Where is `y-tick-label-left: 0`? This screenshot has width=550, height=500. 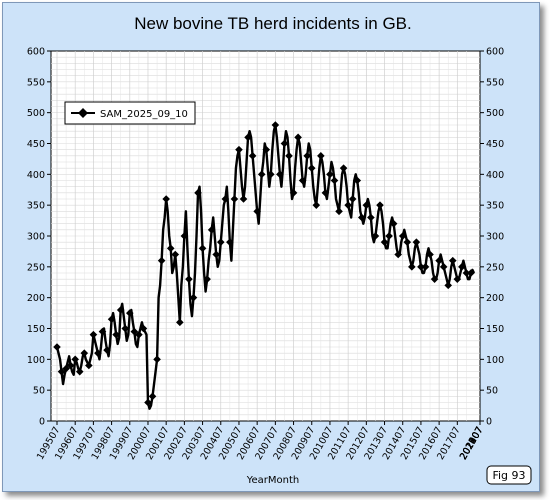
y-tick-label-left: 0 is located at coordinates (42, 422).